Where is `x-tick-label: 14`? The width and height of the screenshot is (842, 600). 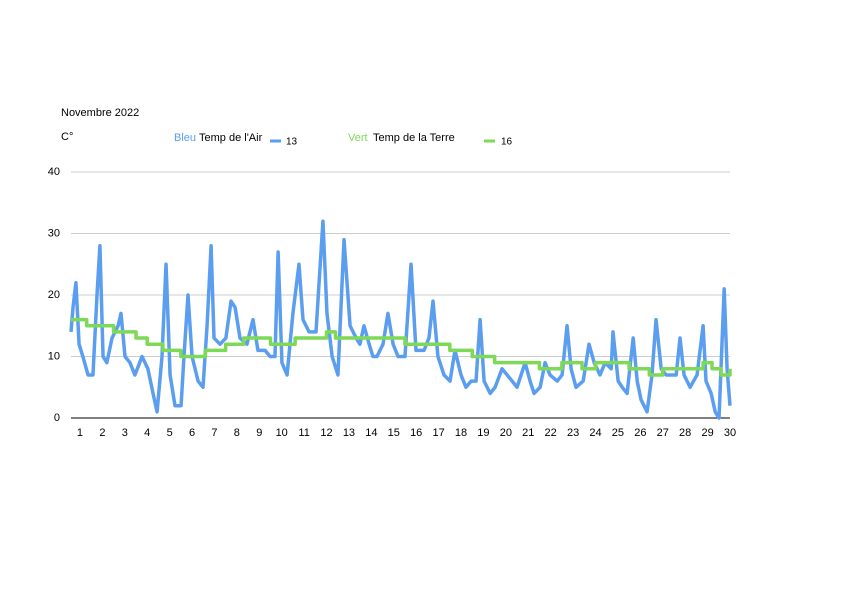
x-tick-label: 14 is located at coordinates (371, 433).